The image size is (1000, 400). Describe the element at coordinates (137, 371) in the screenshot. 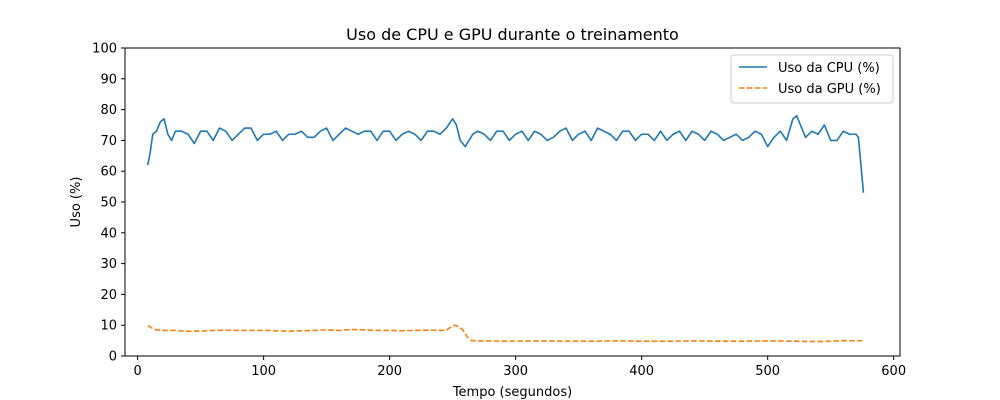

I see `x-tick-label: 0` at that location.